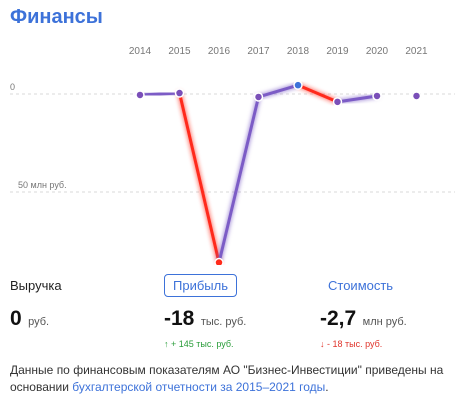  What do you see at coordinates (361, 285) in the screenshot?
I see `tab-cost: Стоимость` at bounding box center [361, 285].